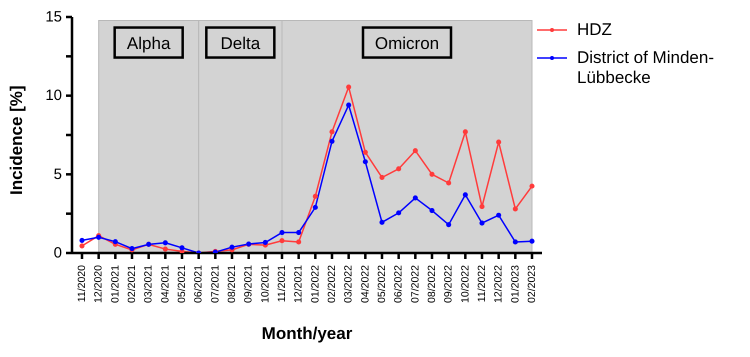 This screenshot has height=357, width=750. I want to click on y-tick-label: 0, so click(58, 253).